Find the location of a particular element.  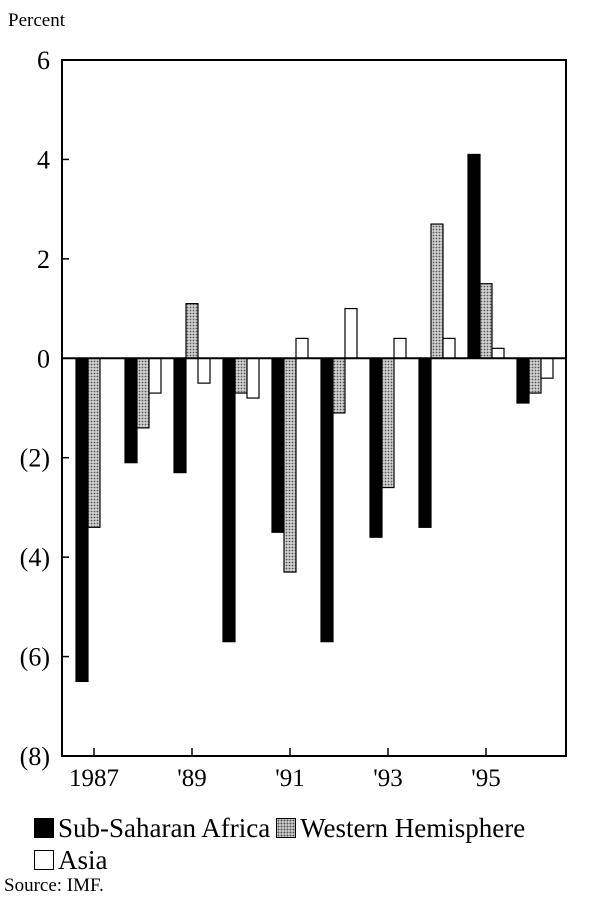

legend-swatch-ssa is located at coordinates (44, 828).